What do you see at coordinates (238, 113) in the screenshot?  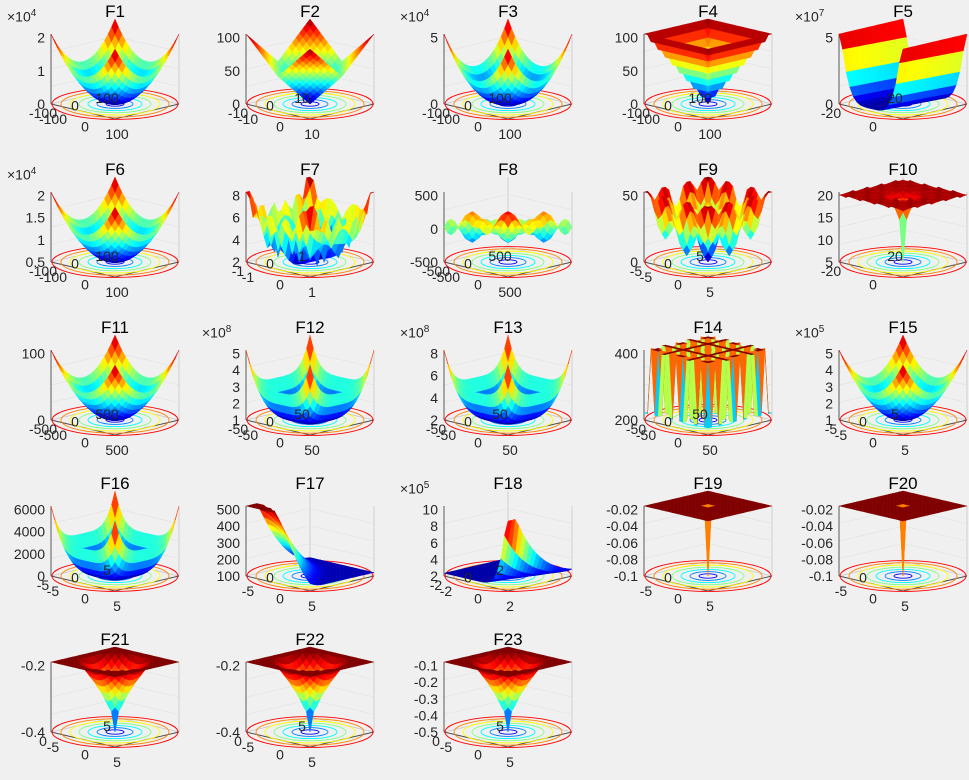 I see `y-tick-label: -10` at bounding box center [238, 113].